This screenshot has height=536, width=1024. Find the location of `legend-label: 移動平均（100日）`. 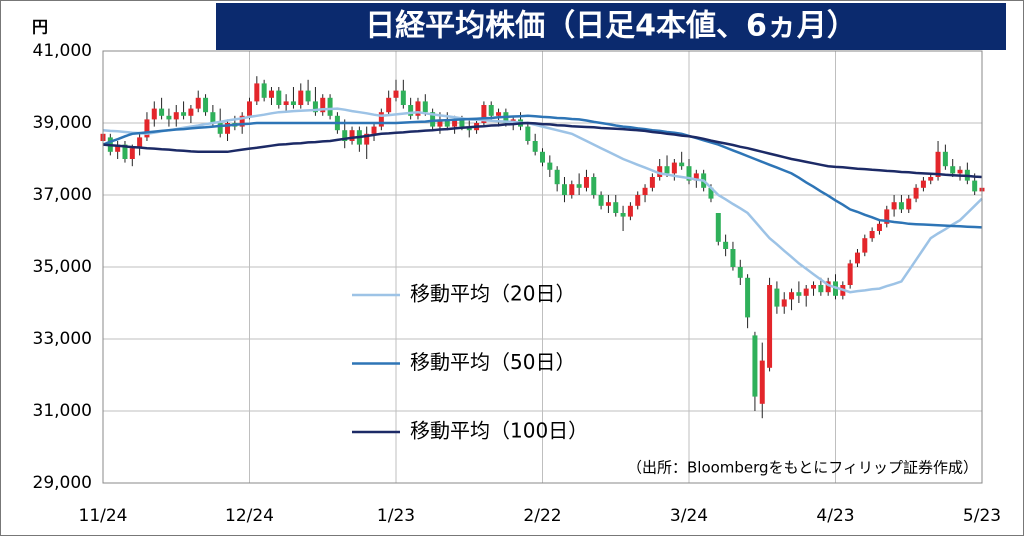

legend-label: 移動平均（100日） is located at coordinates (499, 431).